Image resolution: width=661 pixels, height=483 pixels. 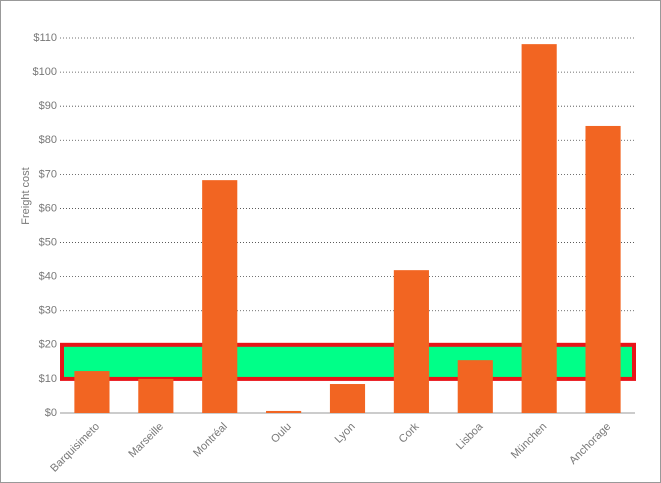 I want to click on y-tick-label: $10, so click(x=48, y=379).